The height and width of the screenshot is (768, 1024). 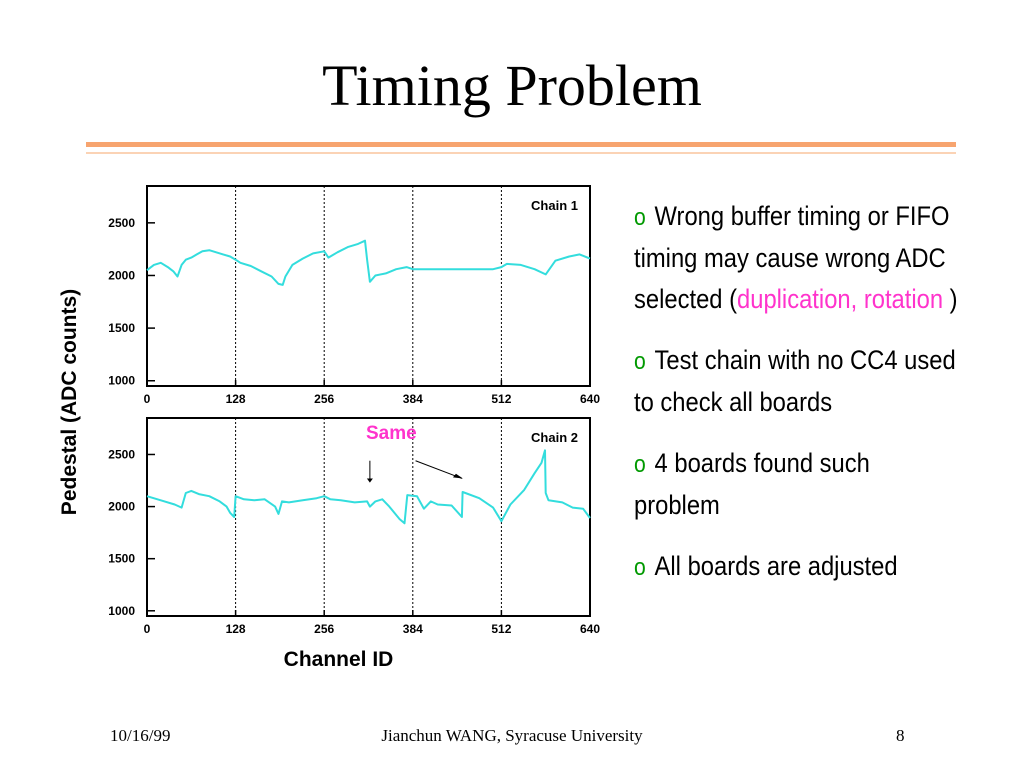 What do you see at coordinates (554, 205) in the screenshot?
I see `panel-label: Chain 1` at bounding box center [554, 205].